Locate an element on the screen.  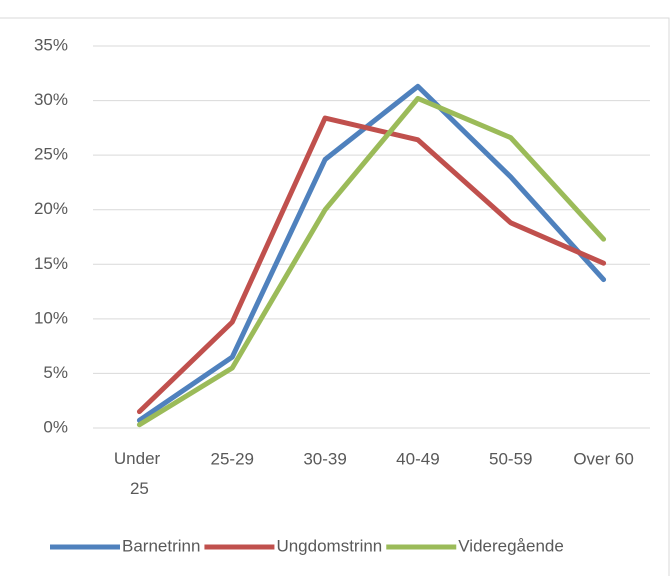
y-tick-label: 0% is located at coordinates (55, 426).